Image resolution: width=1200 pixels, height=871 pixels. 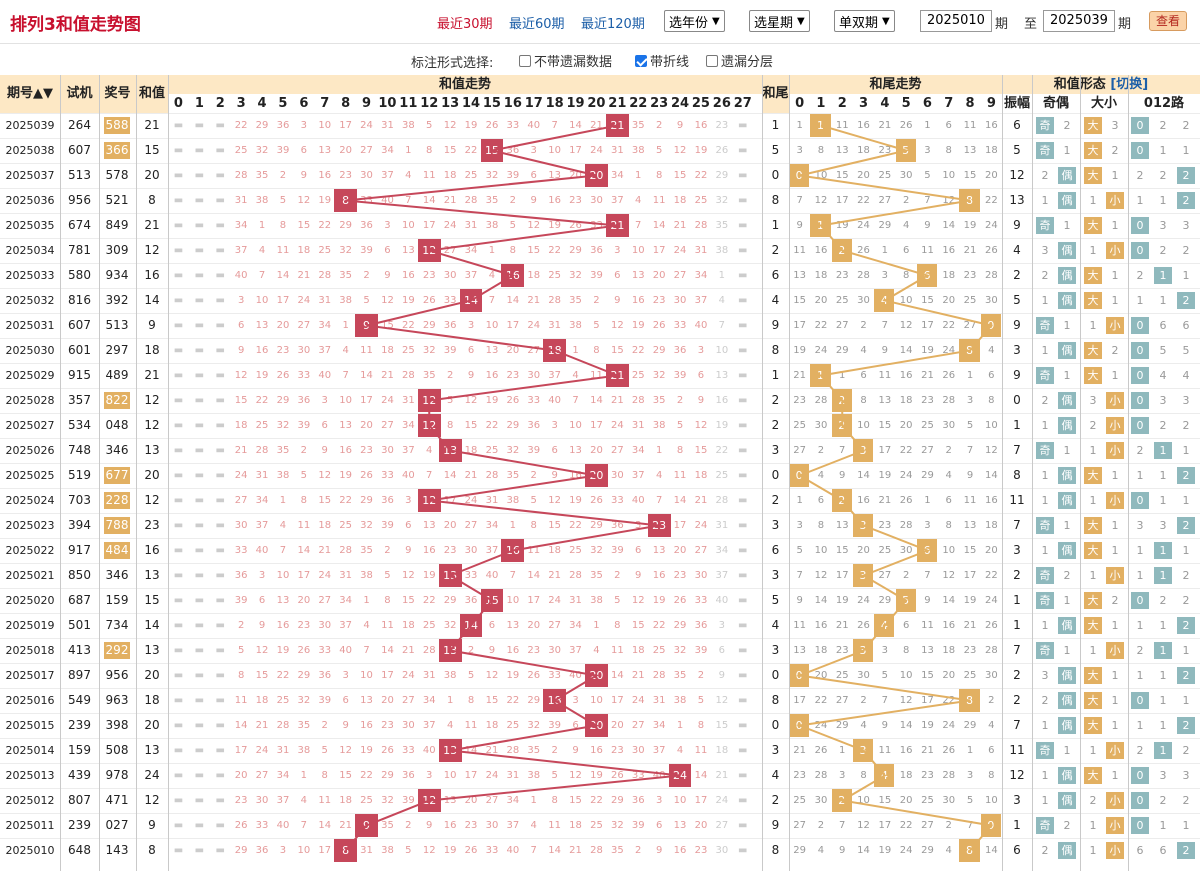 I want to click on prize-number: 521, so click(x=117, y=200).